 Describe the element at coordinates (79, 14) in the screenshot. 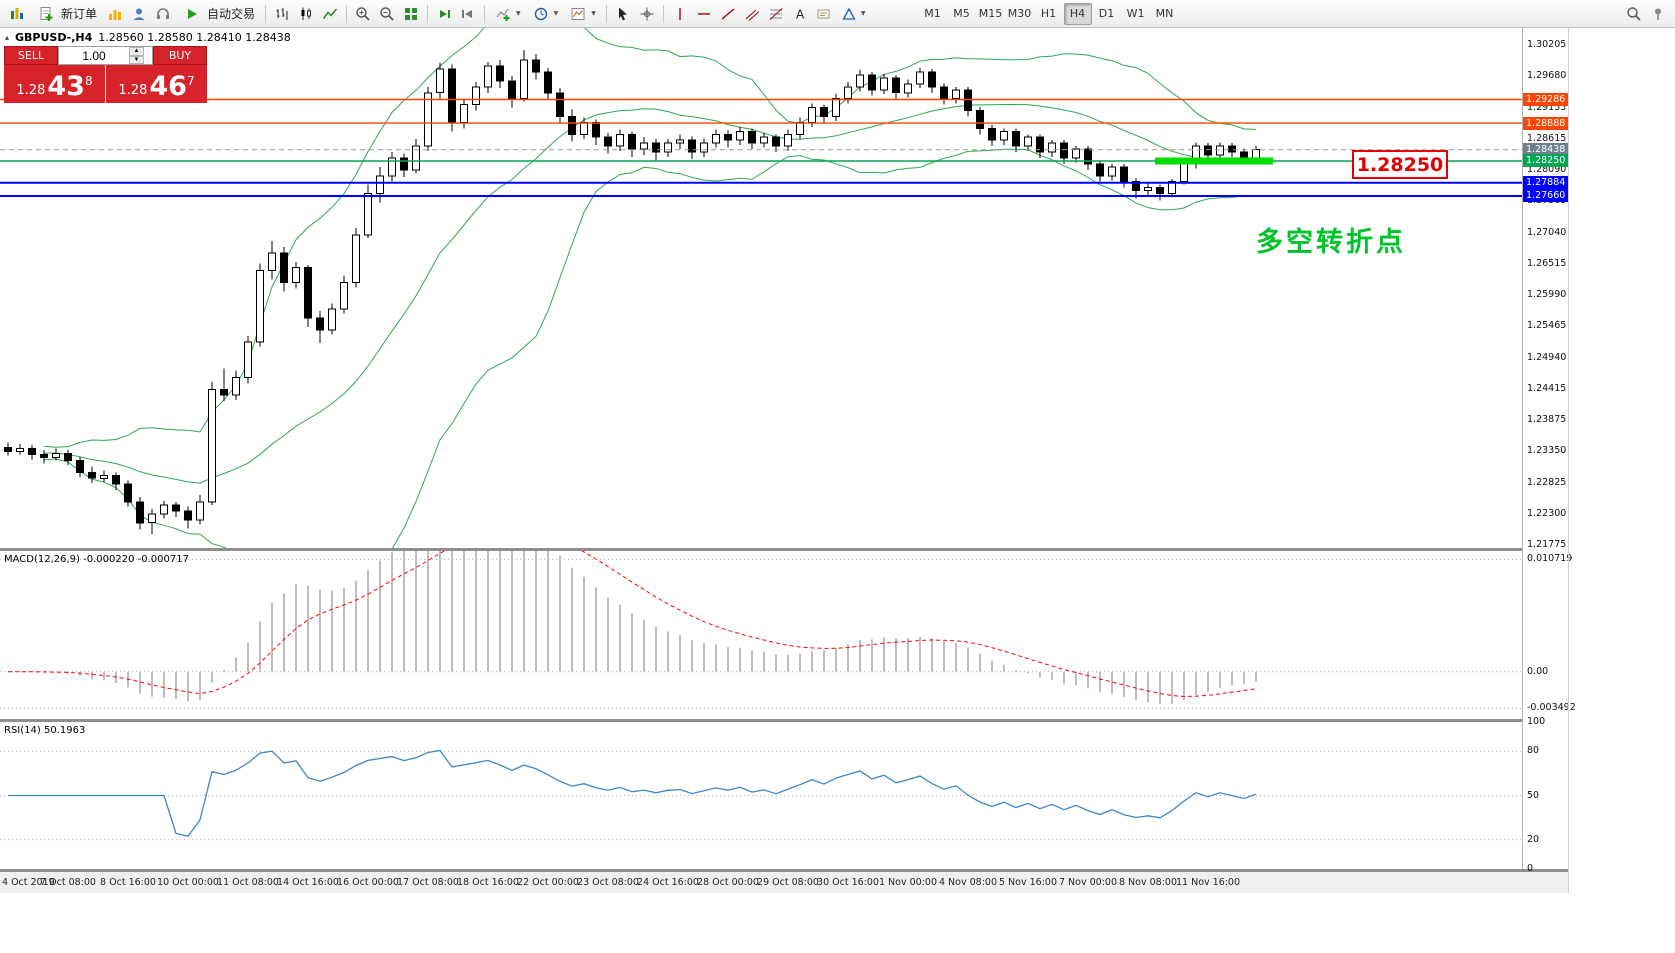

I see `new-order-label: 新订单` at that location.